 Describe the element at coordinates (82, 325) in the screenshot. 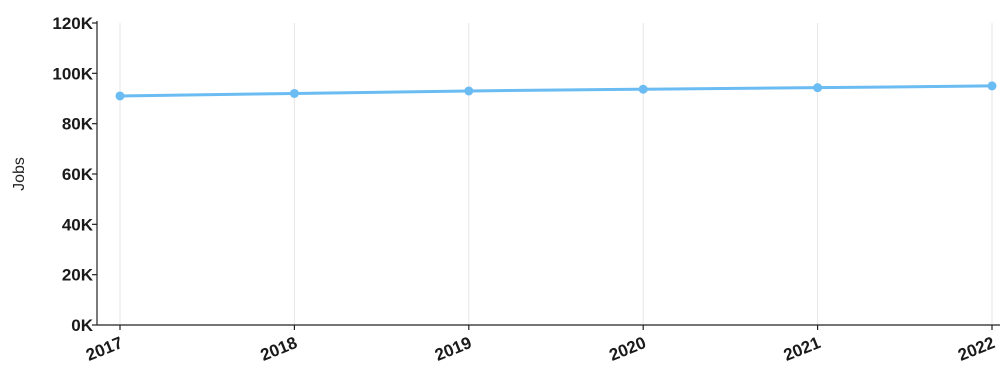

I see `y-tick-label-0K: 0K` at that location.